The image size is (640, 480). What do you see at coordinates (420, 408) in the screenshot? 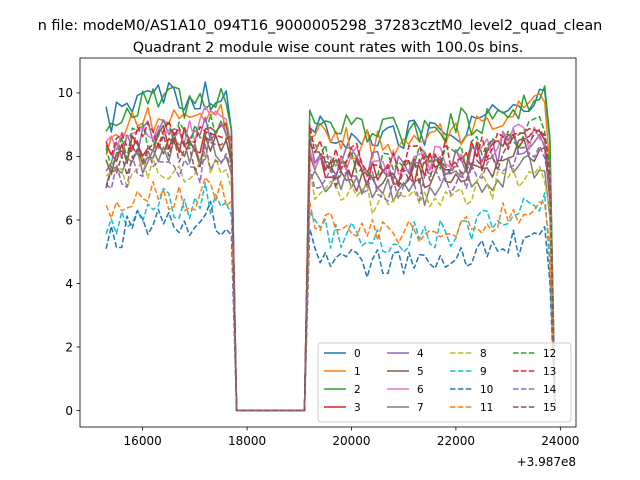
I see `legend-label-7: 7` at bounding box center [420, 408].